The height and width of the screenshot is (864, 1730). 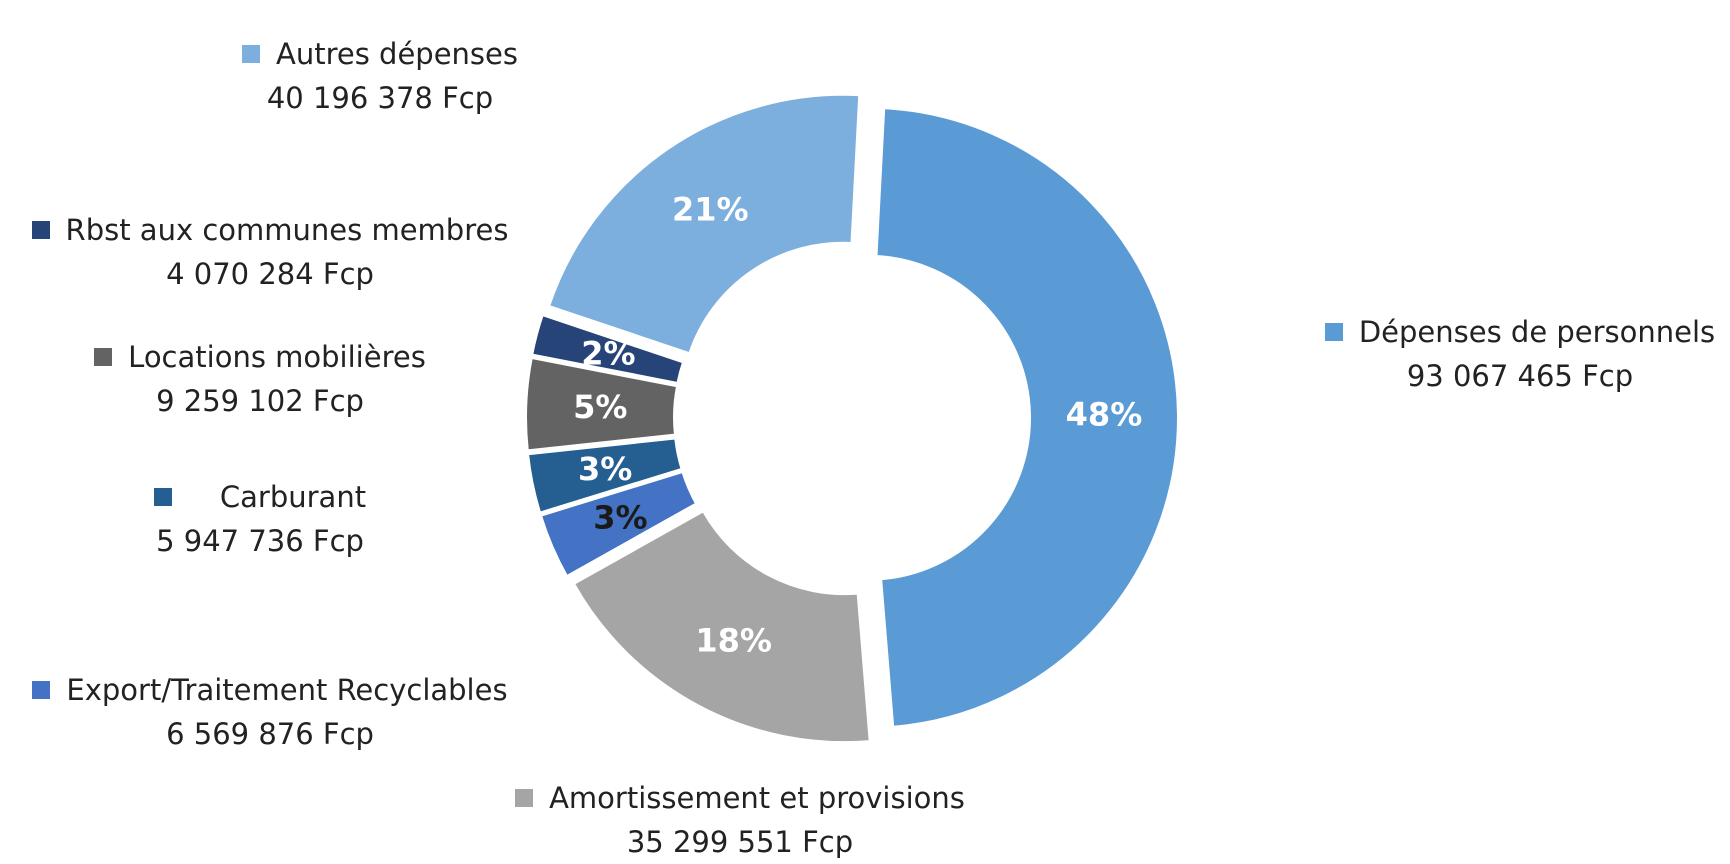 I want to click on legend-value-amortissement: 35 299 551 Fcp, so click(x=740, y=842).